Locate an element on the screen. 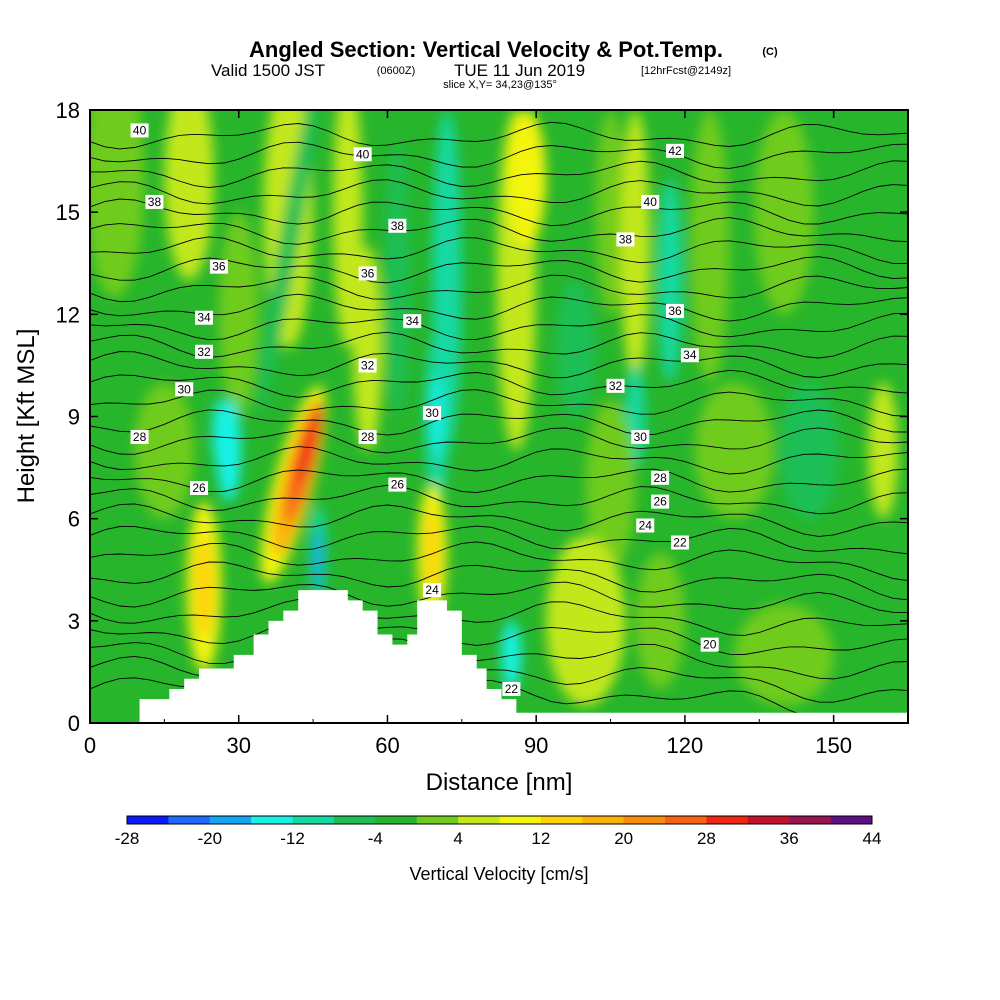  colorbar-tick-label: 12 is located at coordinates (540, 838).